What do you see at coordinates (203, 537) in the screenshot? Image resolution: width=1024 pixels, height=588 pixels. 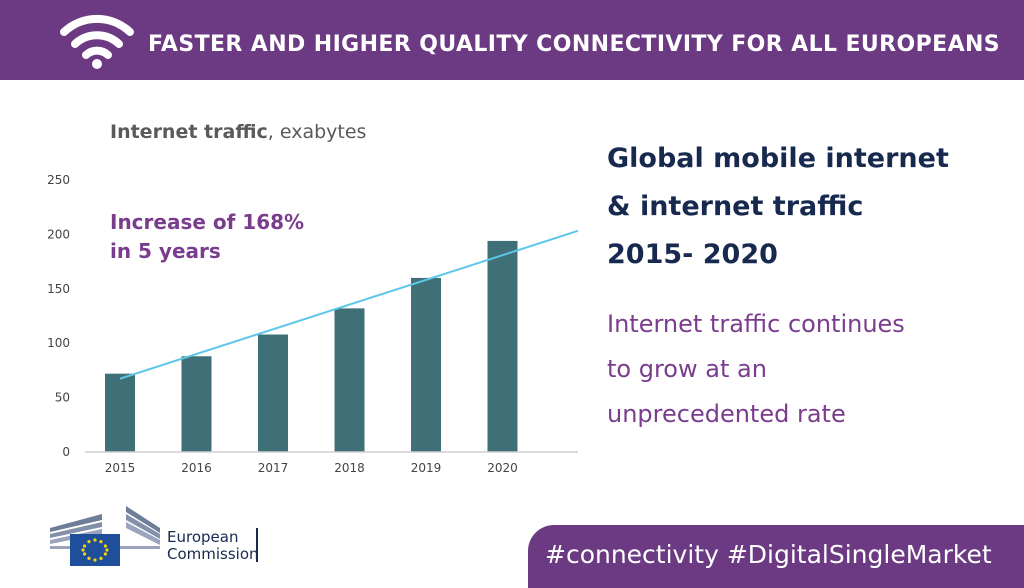 I see `ec-name-line-1: European` at bounding box center [203, 537].